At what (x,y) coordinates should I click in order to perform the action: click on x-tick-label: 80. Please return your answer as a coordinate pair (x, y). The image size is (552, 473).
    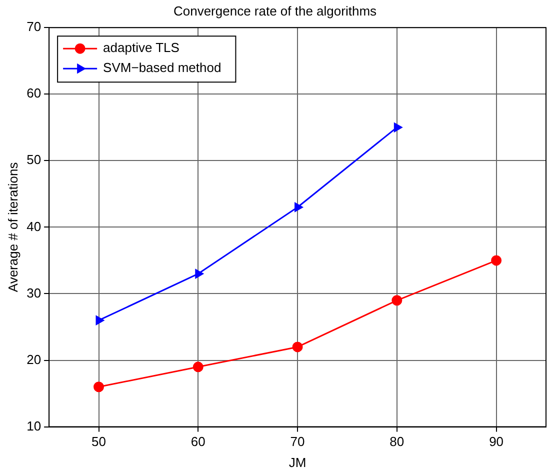
    Looking at the image, I should click on (397, 442).